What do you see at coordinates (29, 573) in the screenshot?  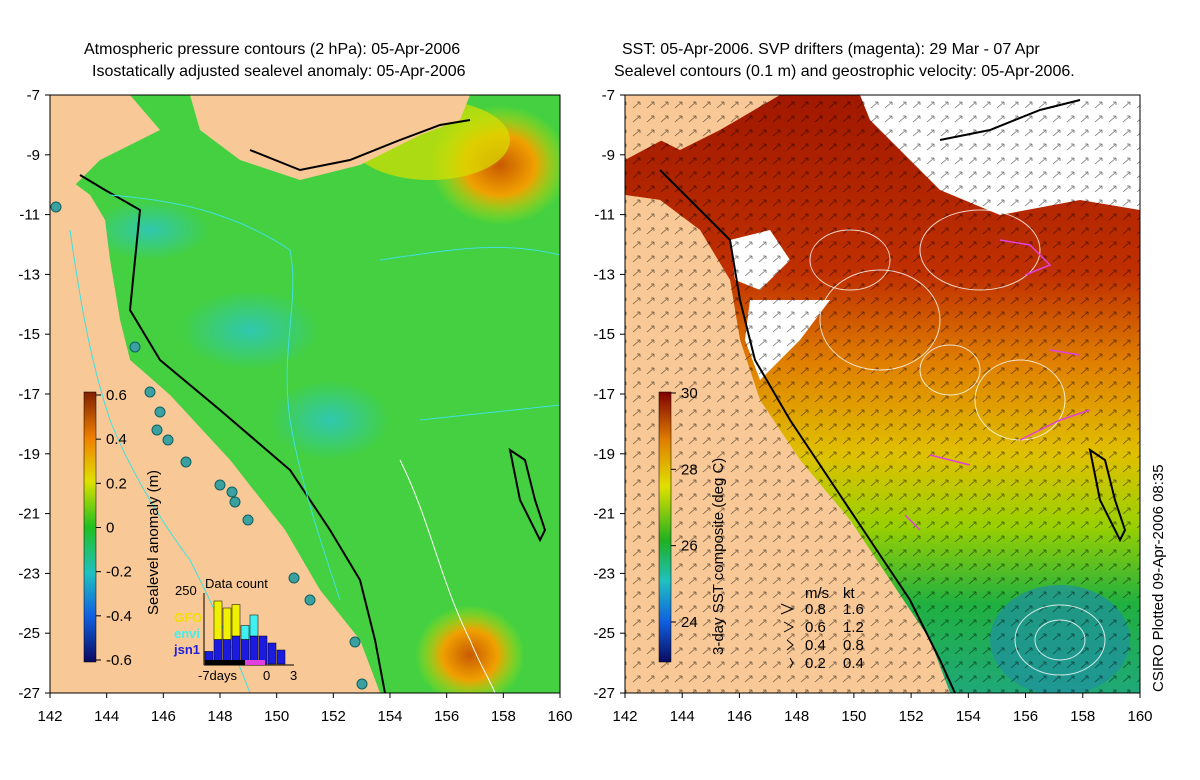 I see `left_panel-y-tick-label: -23` at bounding box center [29, 573].